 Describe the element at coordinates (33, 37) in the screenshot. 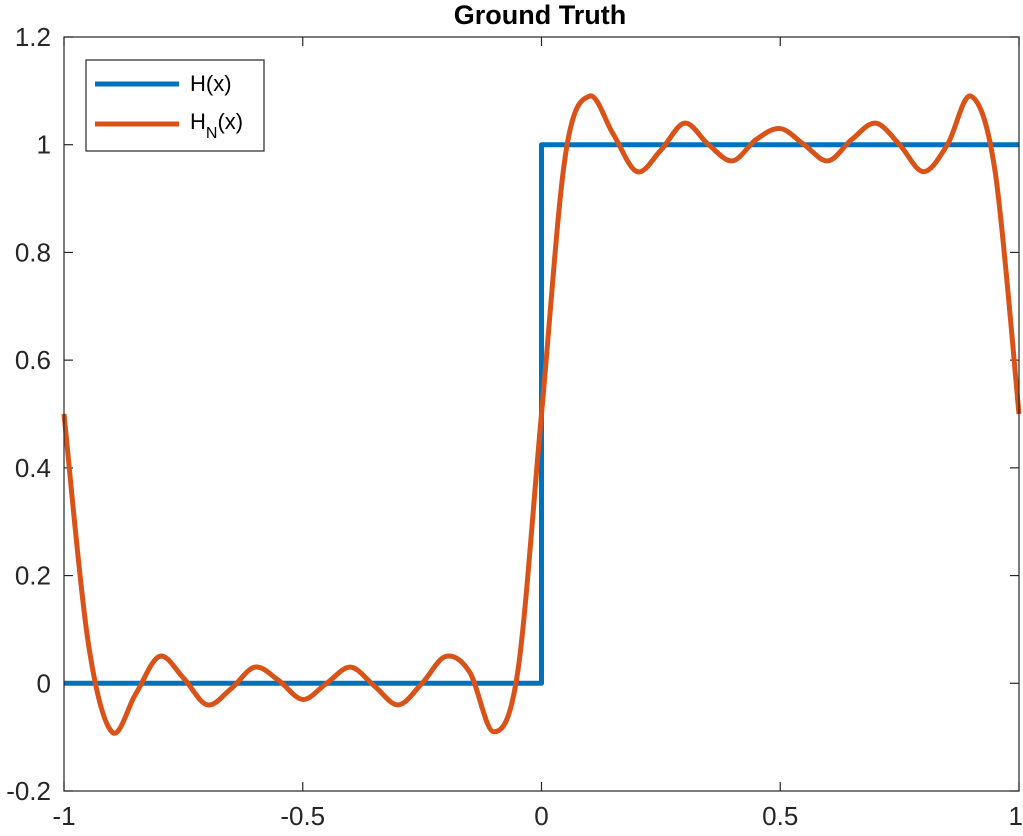

I see `y-tick-label: 1.2` at that location.